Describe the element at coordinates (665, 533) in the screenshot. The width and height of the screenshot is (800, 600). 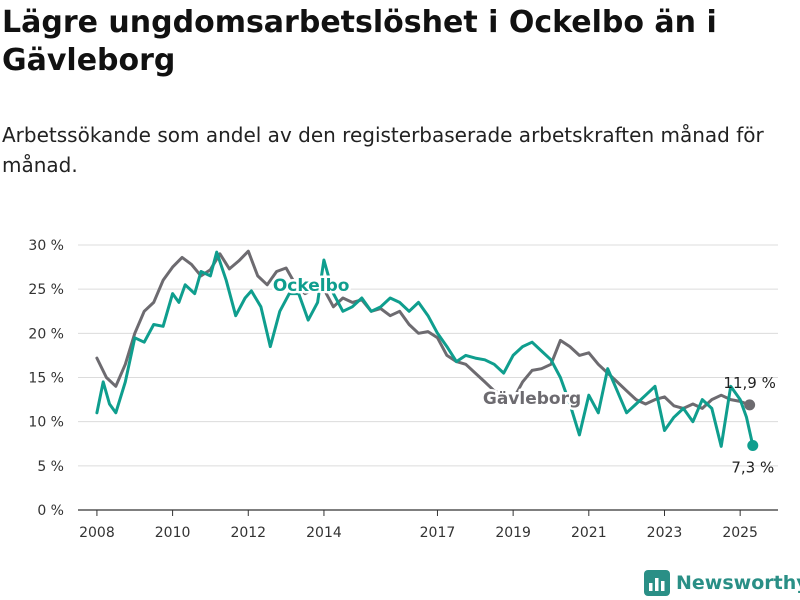
I see `x-tick-label: 2023` at that location.